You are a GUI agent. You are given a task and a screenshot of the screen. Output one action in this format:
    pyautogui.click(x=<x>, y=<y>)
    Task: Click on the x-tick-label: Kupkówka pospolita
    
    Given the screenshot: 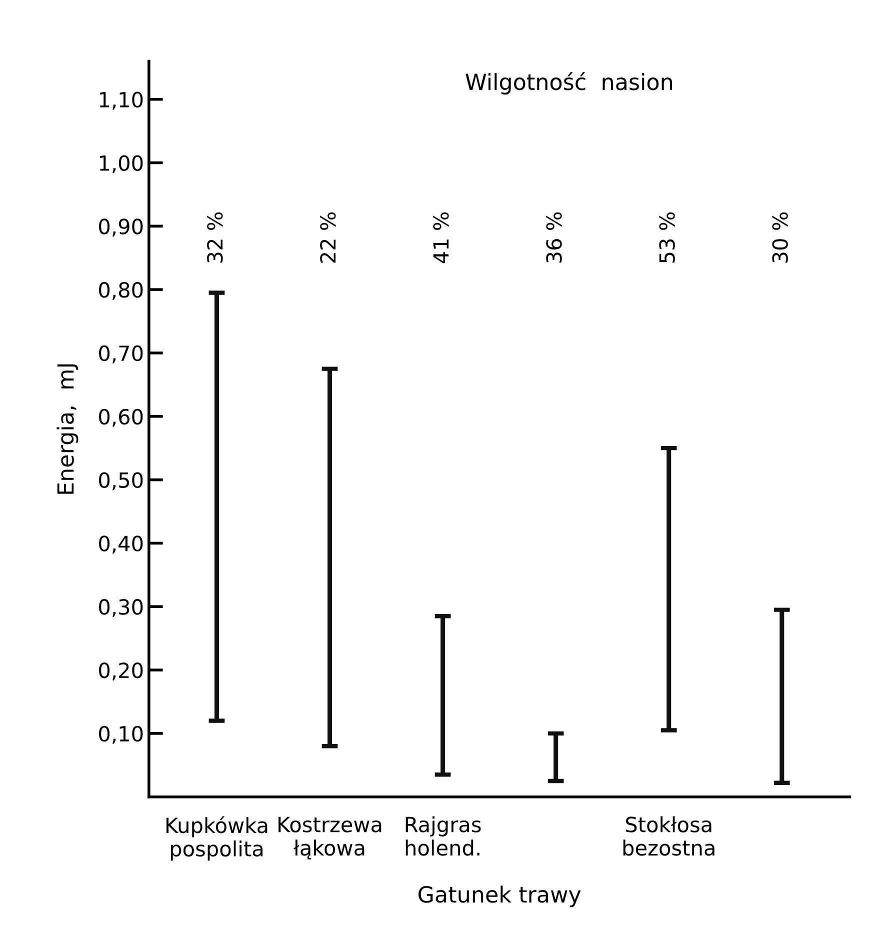 What is the action you would take?
    pyautogui.click(x=217, y=838)
    